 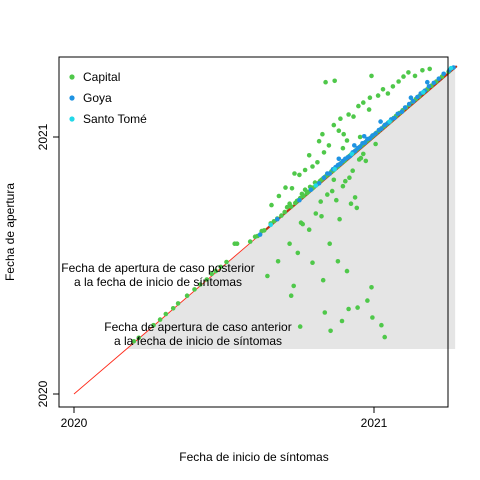 I want to click on annotation-after-line1: Fecha de apertura de caso posterior, so click(x=157, y=268).